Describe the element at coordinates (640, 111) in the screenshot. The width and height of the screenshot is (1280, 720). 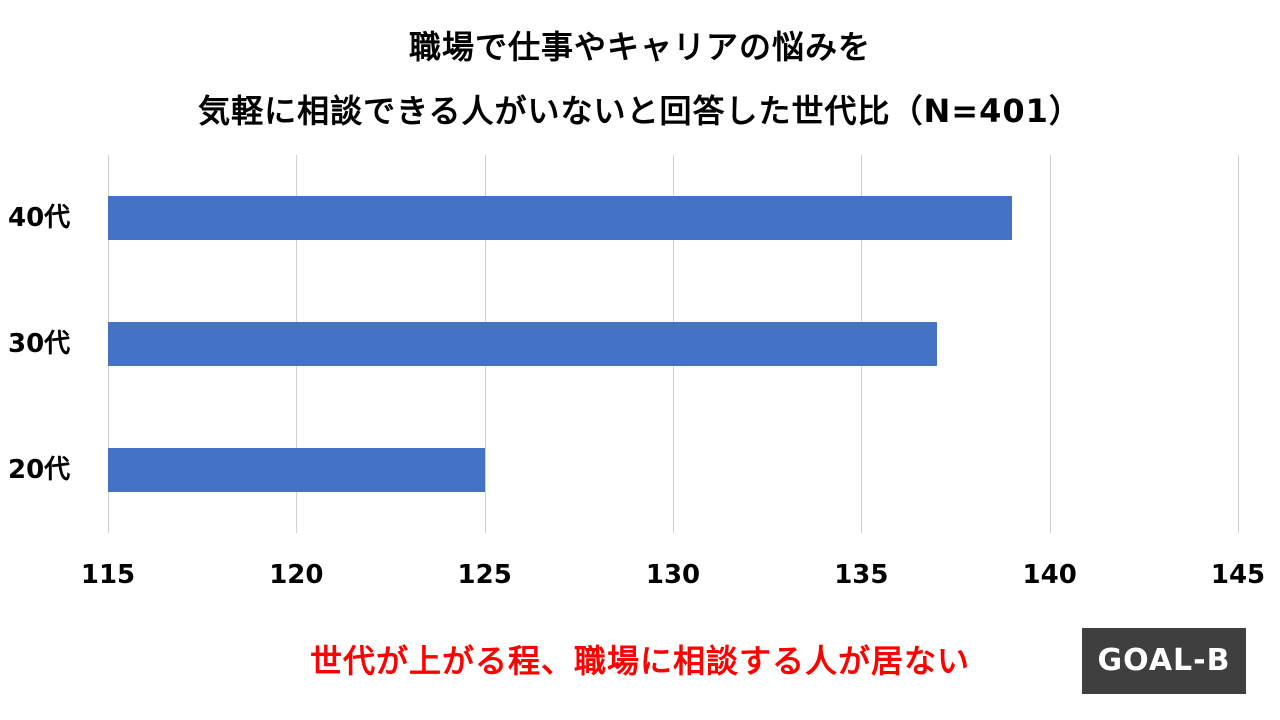
I see `chart-title-line-2: 気軽に相談できる人がいないと回答した世代比（N=401）` at that location.